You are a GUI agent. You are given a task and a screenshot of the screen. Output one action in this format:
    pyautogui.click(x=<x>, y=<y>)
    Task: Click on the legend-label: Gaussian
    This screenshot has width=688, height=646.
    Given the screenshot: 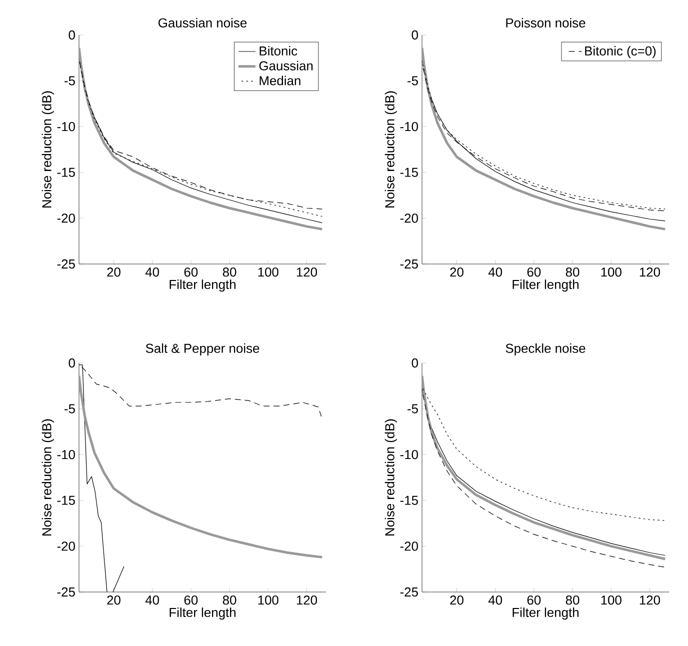 What is the action you would take?
    pyautogui.click(x=286, y=65)
    